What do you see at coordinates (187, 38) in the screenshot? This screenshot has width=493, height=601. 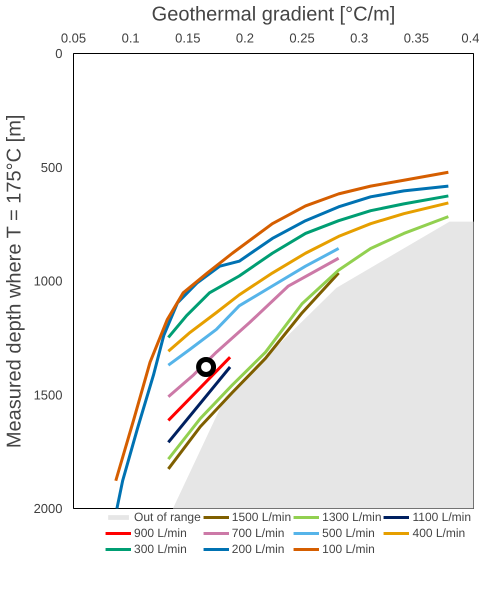 I see `x-tick-label: 0.15` at bounding box center [187, 38].